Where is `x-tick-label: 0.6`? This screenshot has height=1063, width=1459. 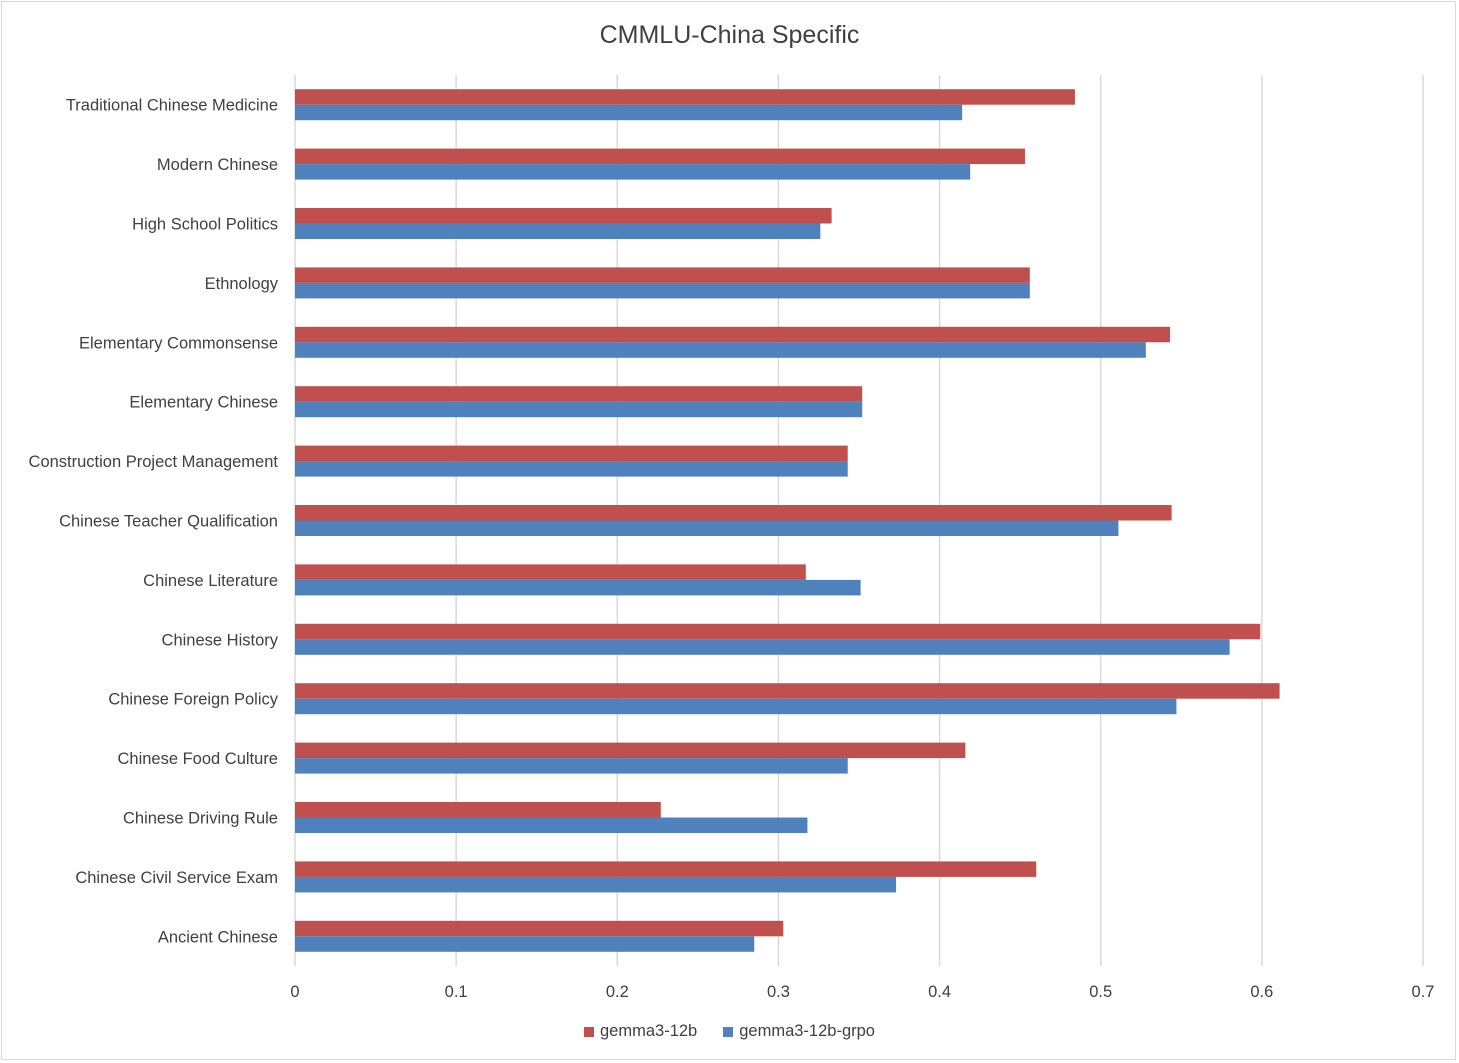 x-tick-label: 0.6 is located at coordinates (1261, 992).